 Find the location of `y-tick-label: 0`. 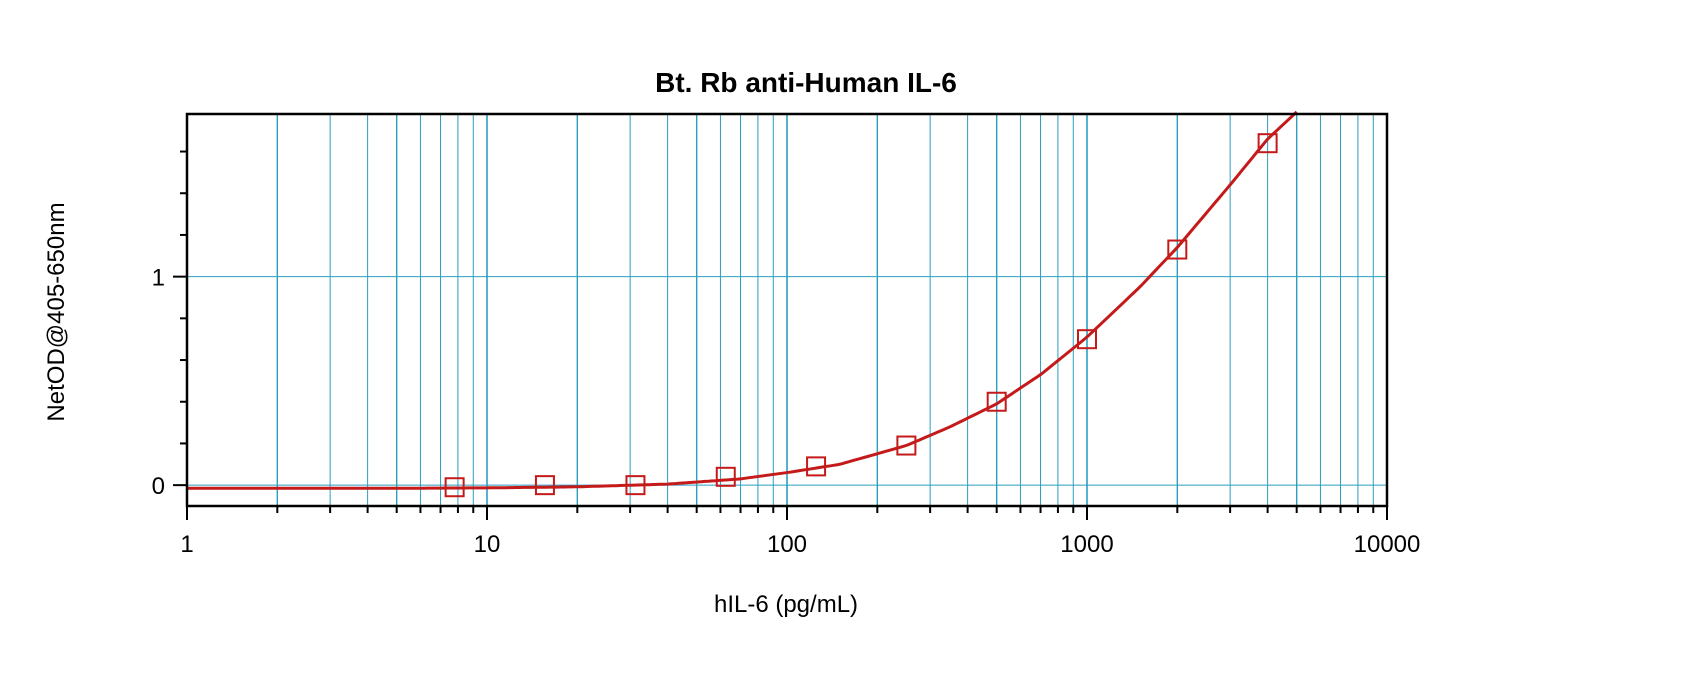

y-tick-label: 0 is located at coordinates (158, 486).